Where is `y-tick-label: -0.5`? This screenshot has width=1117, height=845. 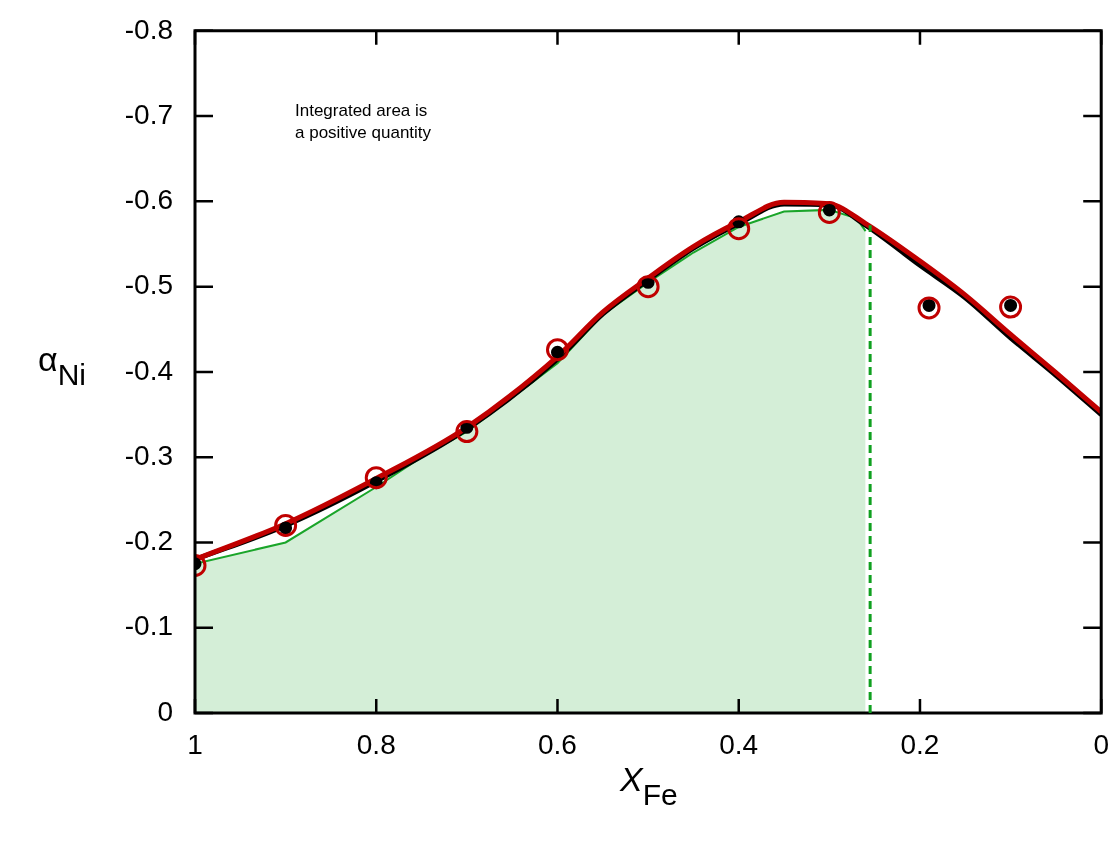 y-tick-label: -0.5 is located at coordinates (148, 285).